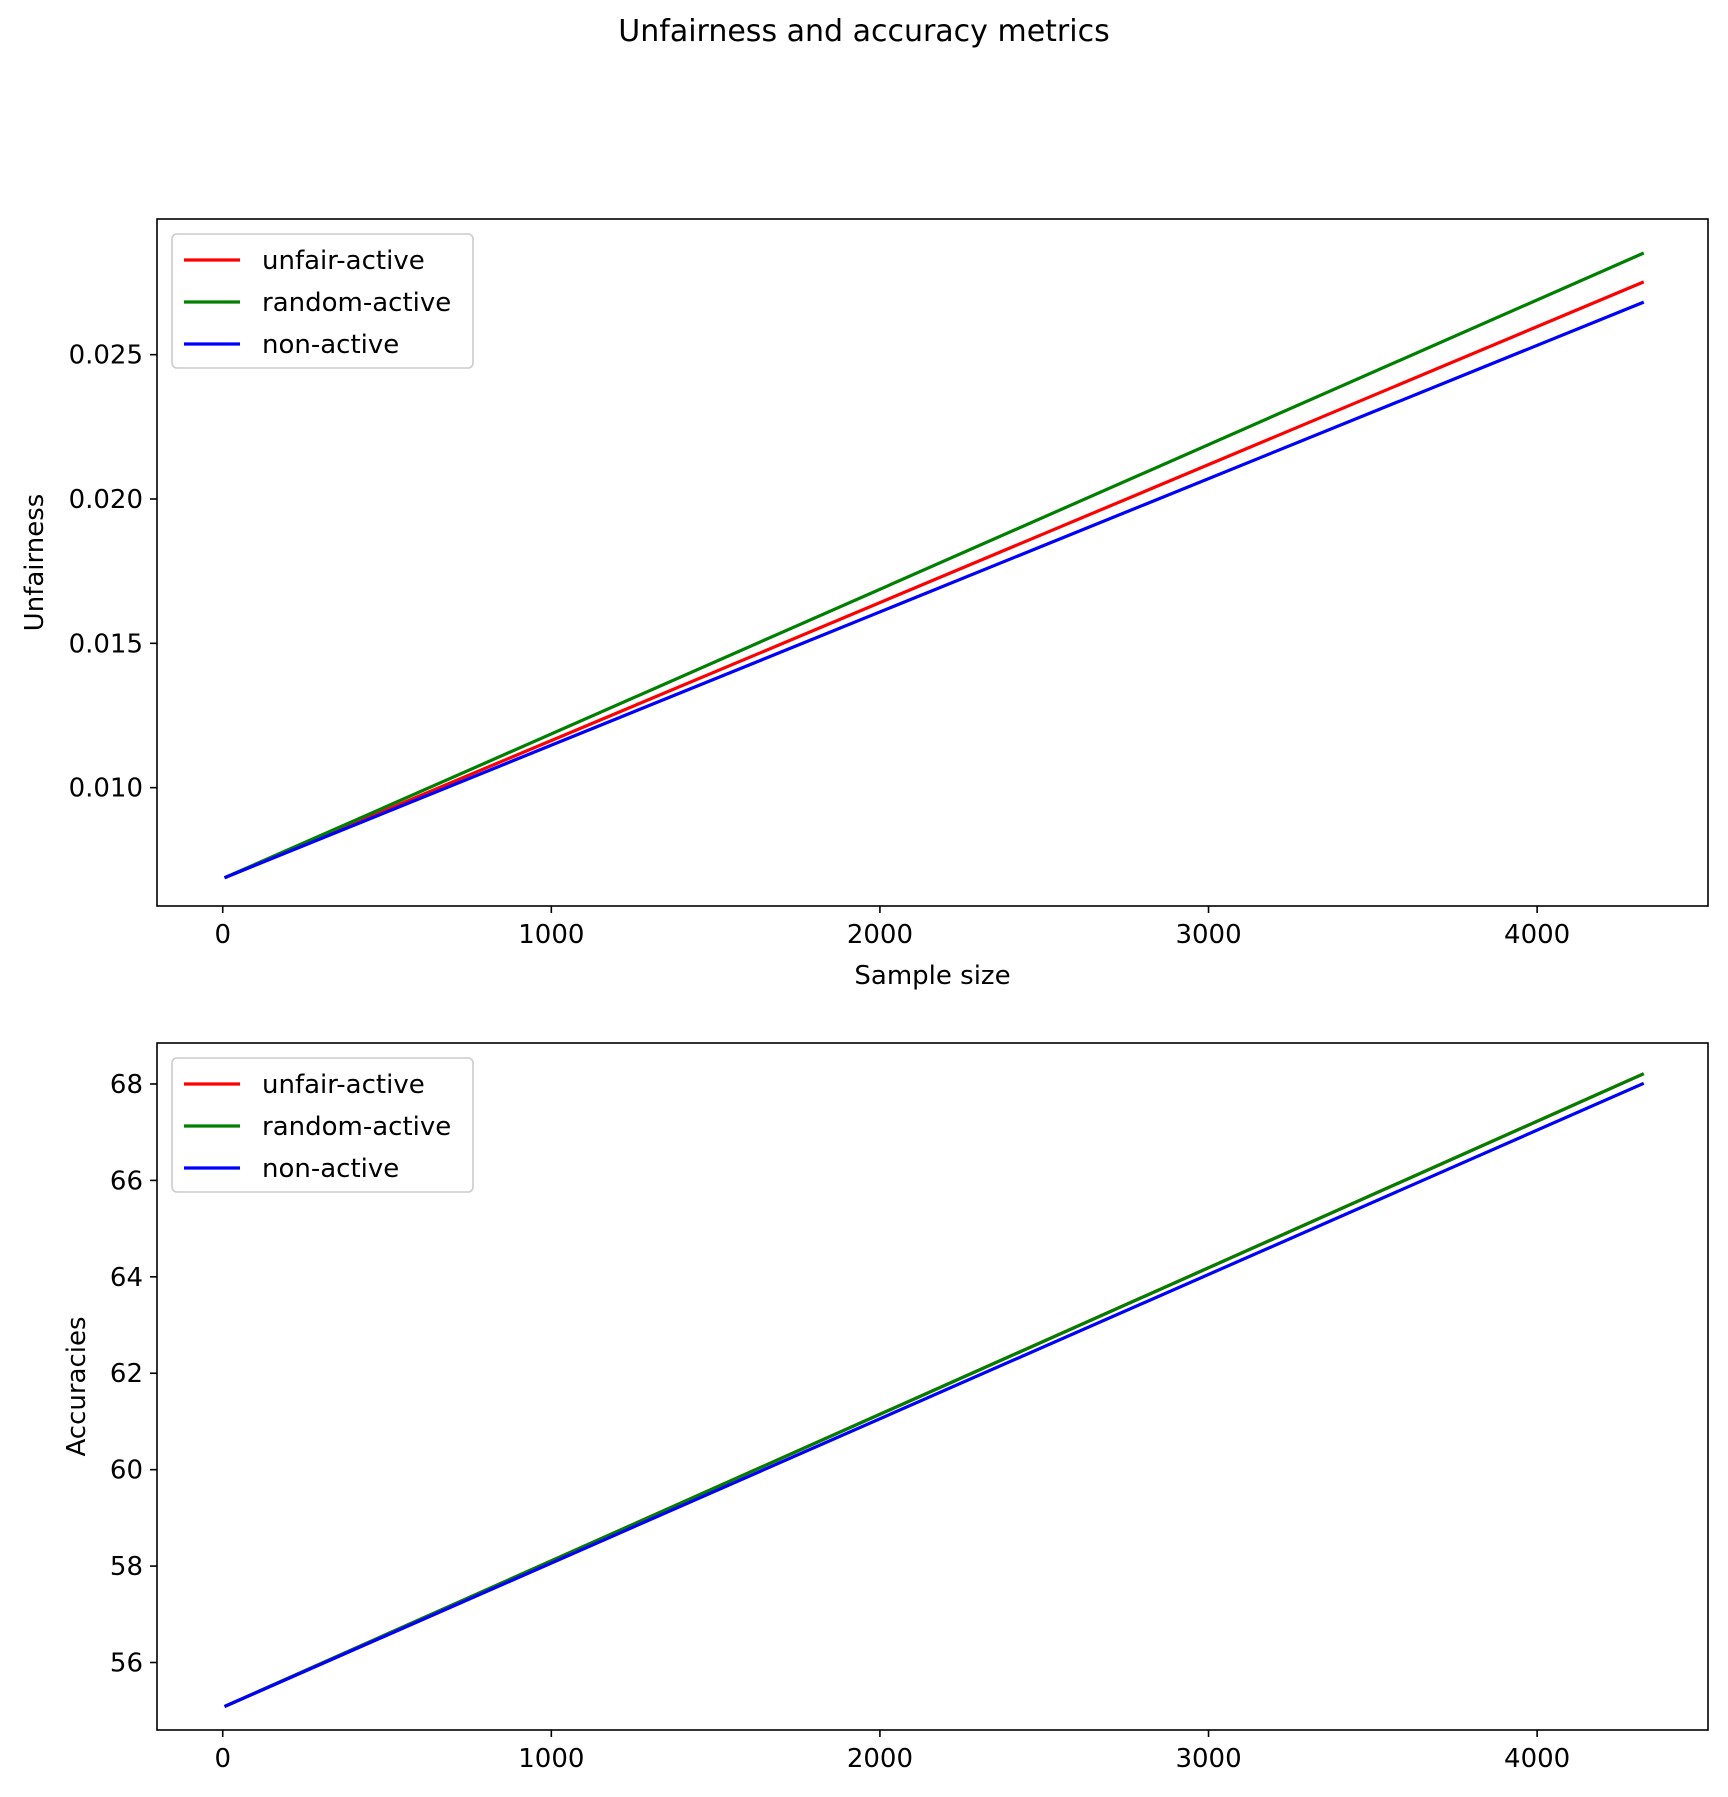 Image resolution: width=1728 pixels, height=1797 pixels. I want to click on y-tick-label: 0.020, so click(106, 500).